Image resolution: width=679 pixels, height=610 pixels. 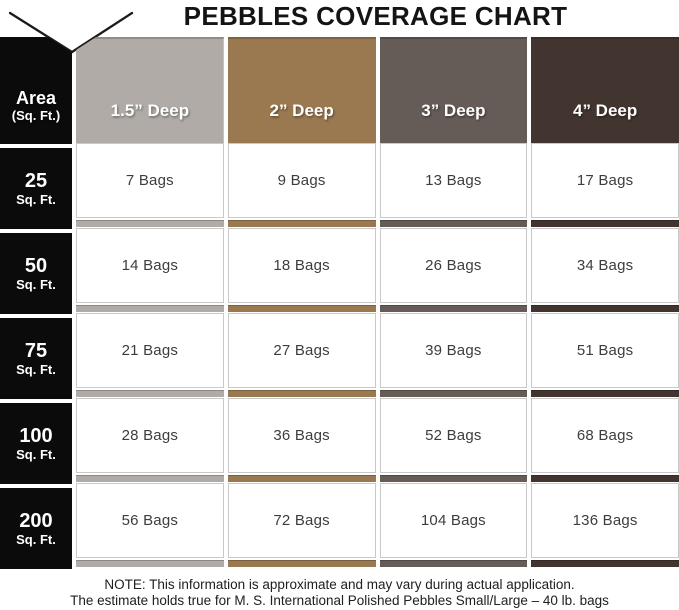 I want to click on table-row-block: 52 Bags, so click(x=453, y=440).